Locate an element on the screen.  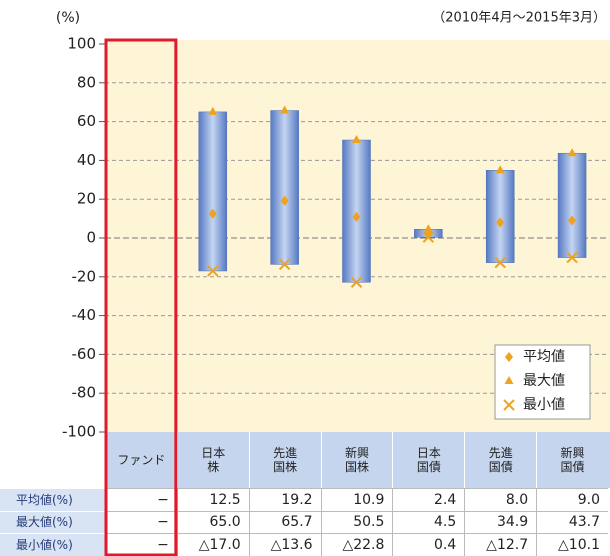
category-label: 新興 国株 is located at coordinates (356, 460).